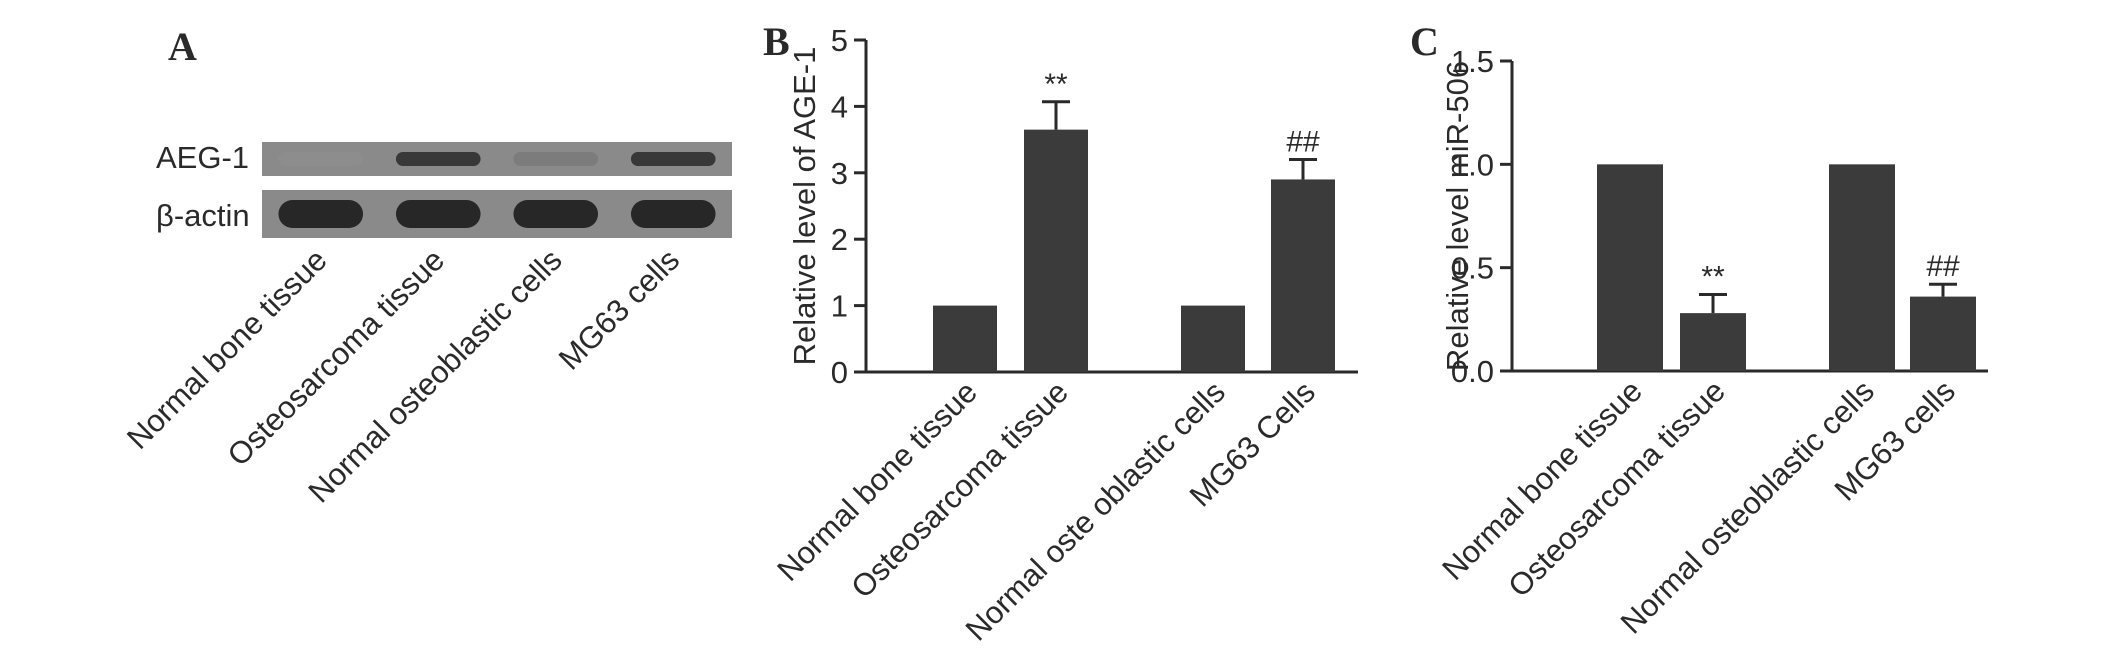 The height and width of the screenshot is (669, 2126). What do you see at coordinates (202, 157) in the screenshot?
I see `row-label-aeg1: AEG-1` at bounding box center [202, 157].